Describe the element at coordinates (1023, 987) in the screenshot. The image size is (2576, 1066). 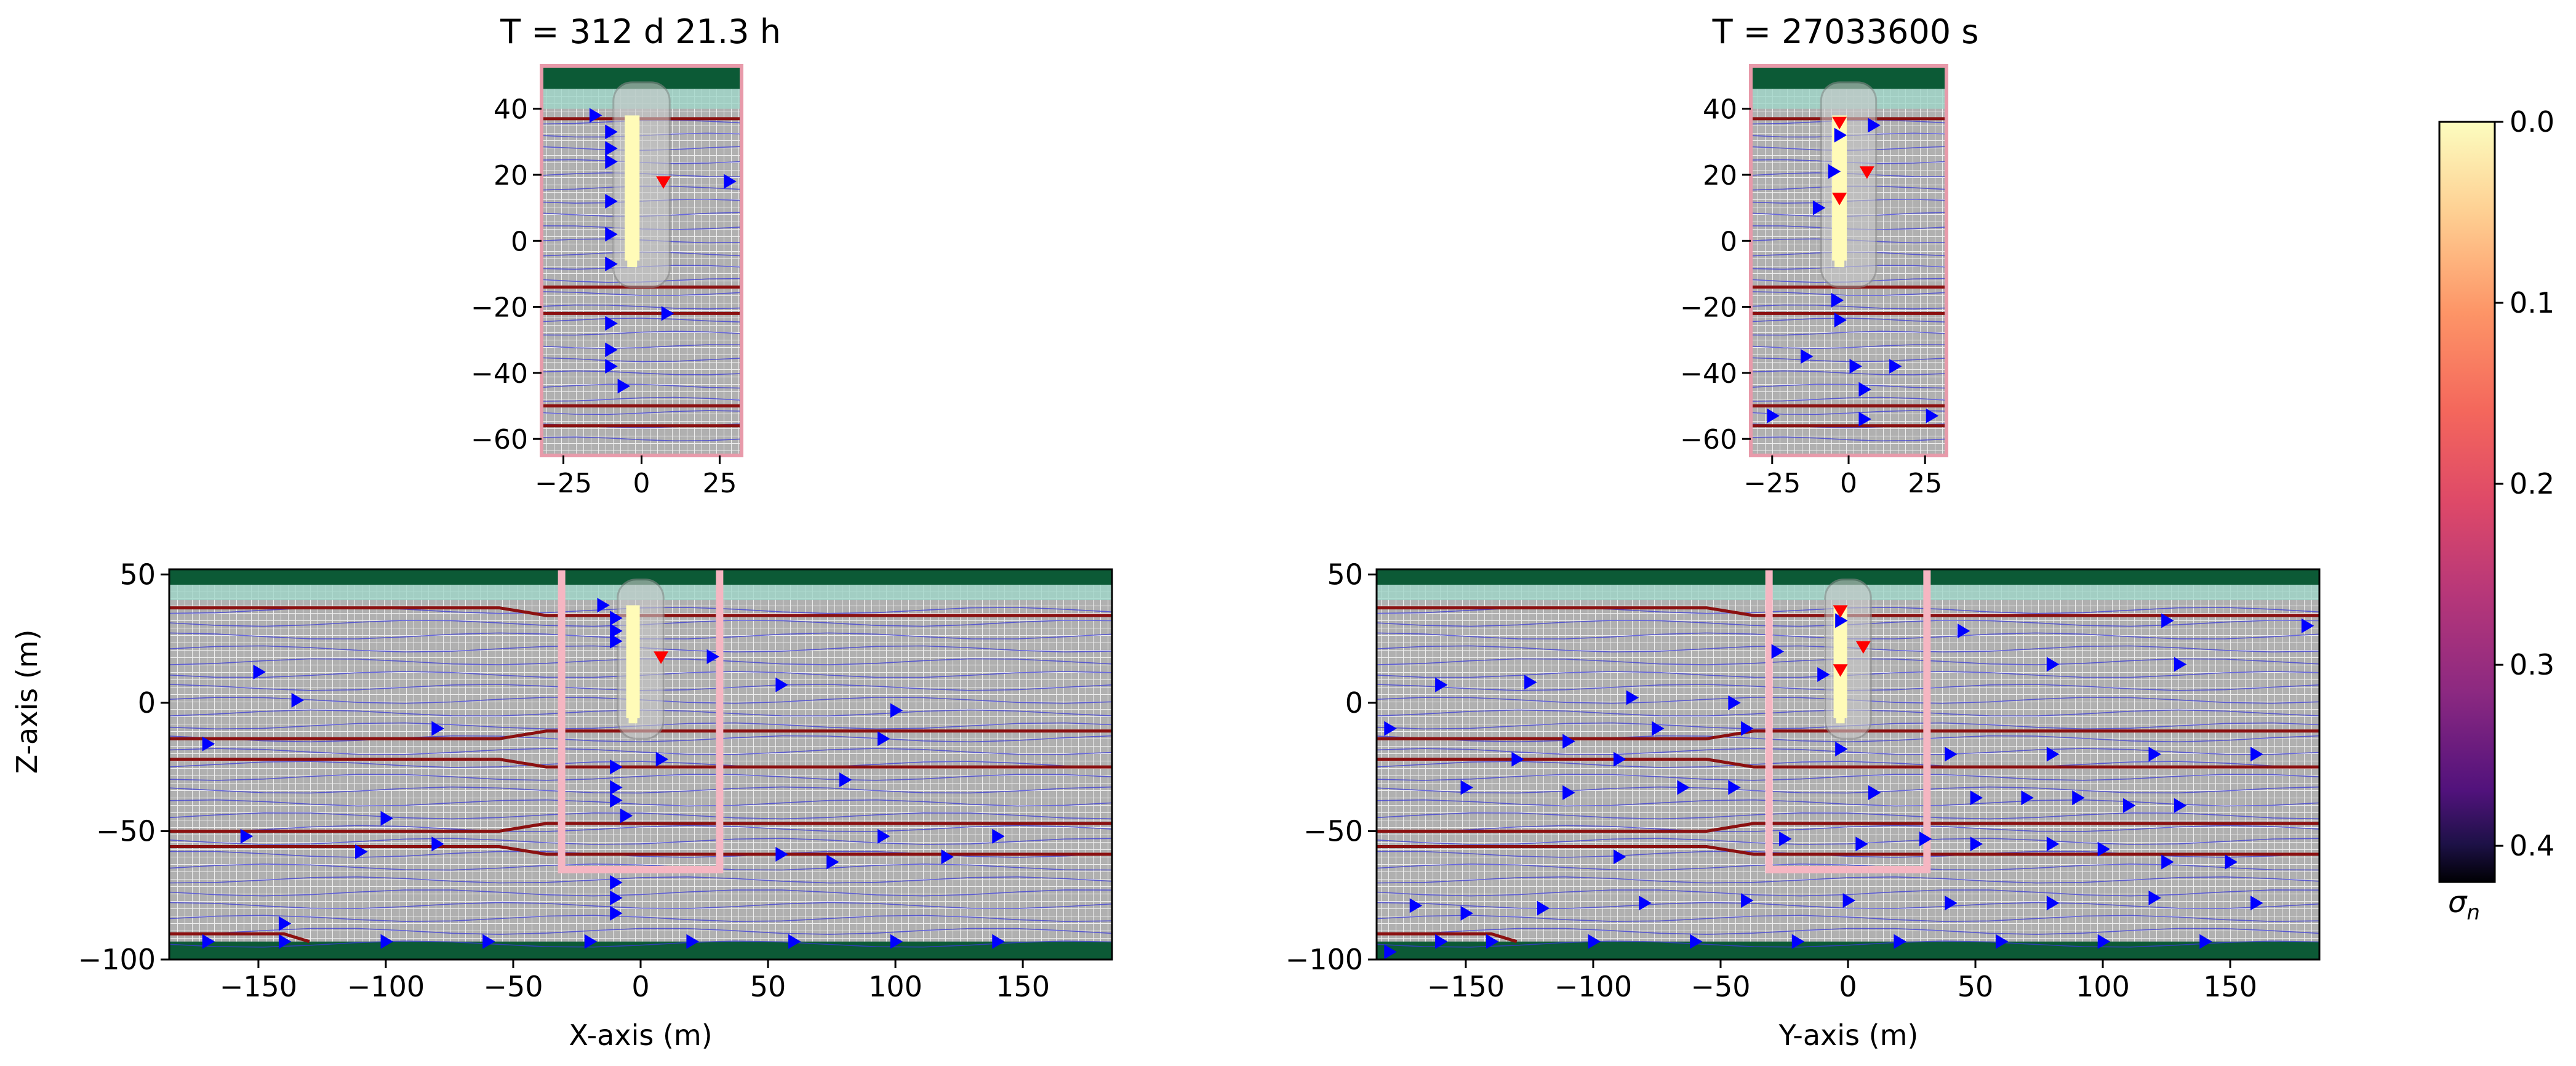
I see `x-tick-label: 150` at that location.